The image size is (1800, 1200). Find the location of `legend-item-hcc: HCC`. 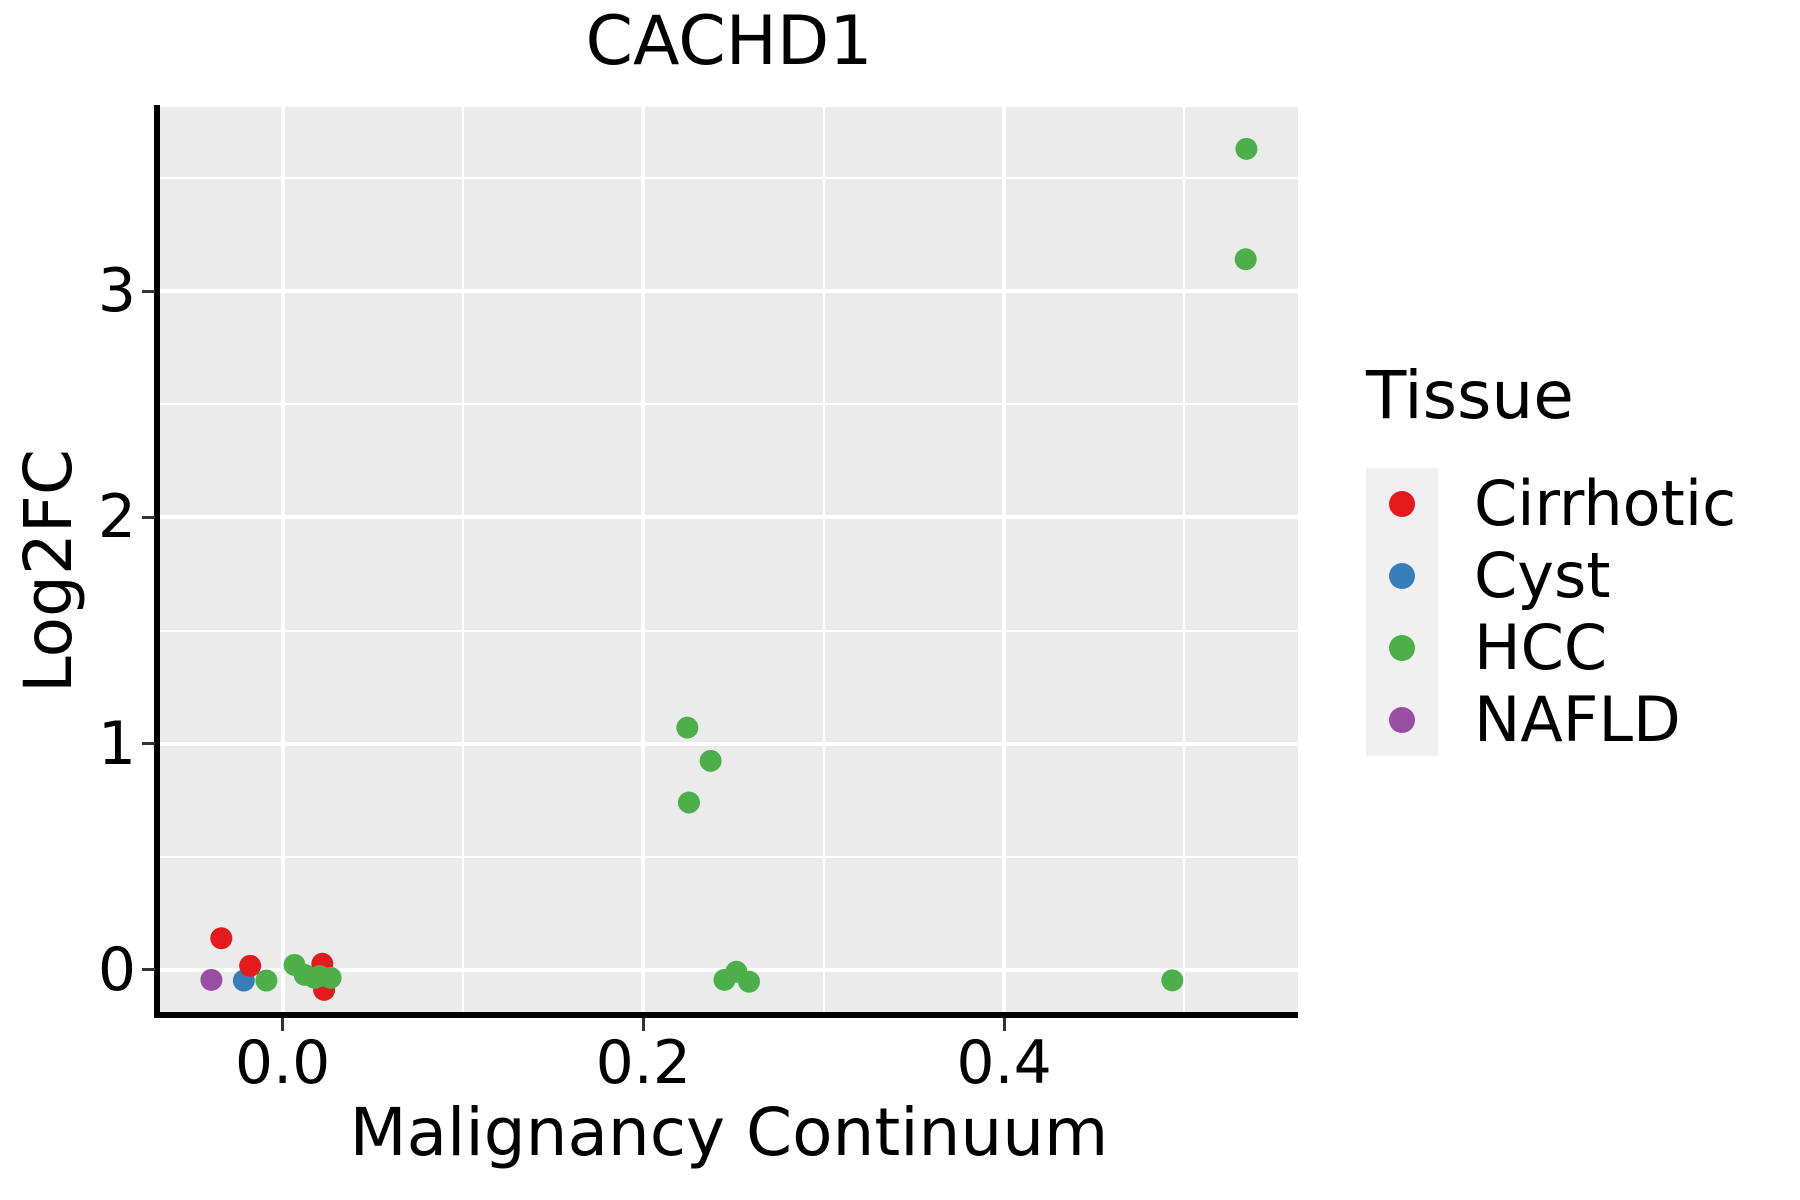

legend-item-hcc: HCC is located at coordinates (1551, 648).